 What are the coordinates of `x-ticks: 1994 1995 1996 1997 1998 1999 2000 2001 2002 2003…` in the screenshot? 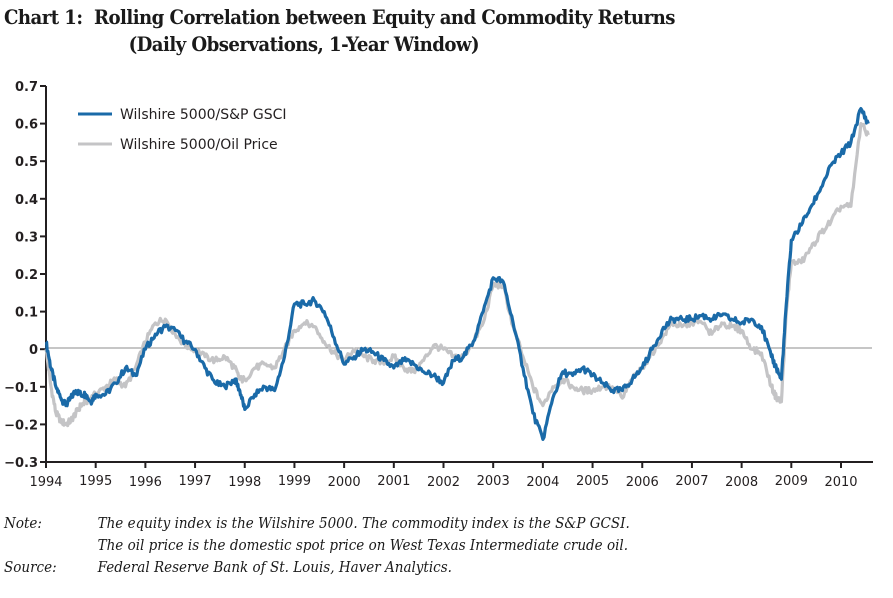 It's located at (443, 476).